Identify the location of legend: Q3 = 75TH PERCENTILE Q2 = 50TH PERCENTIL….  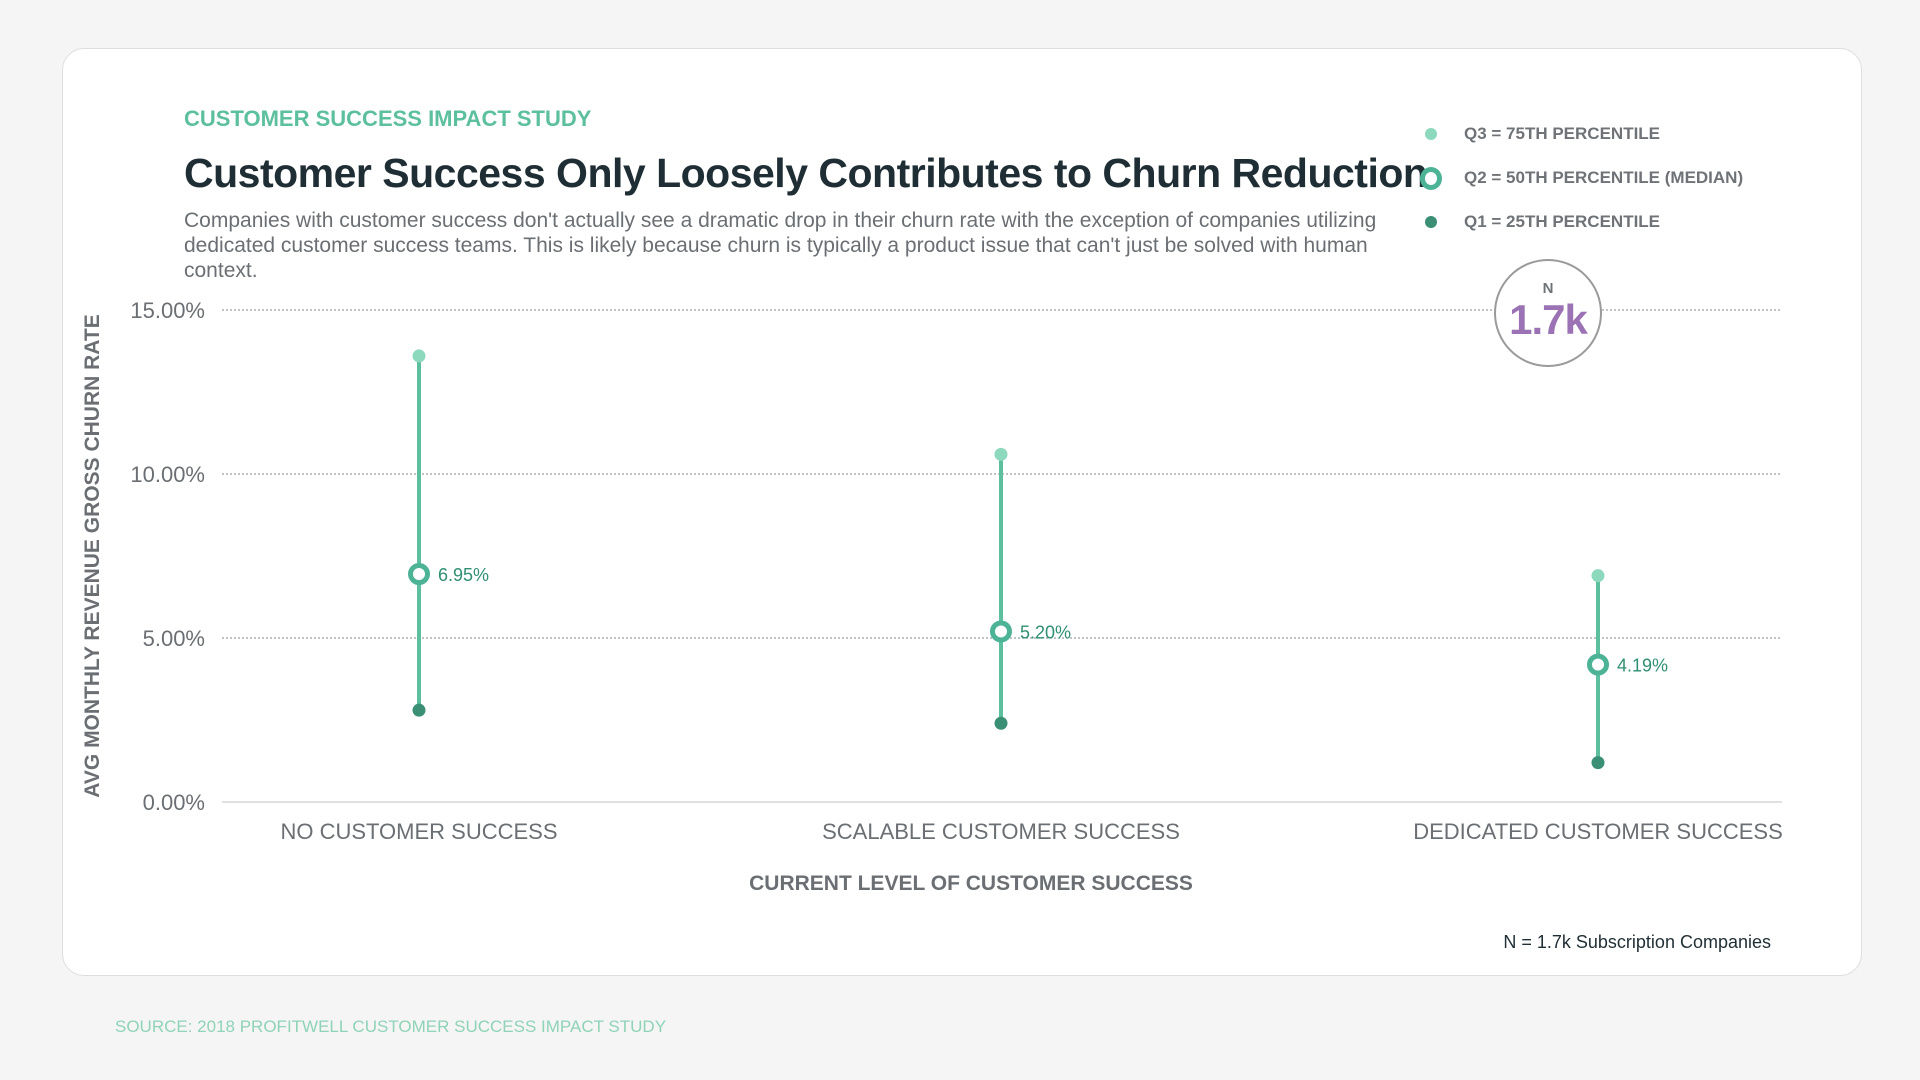
(1610, 178).